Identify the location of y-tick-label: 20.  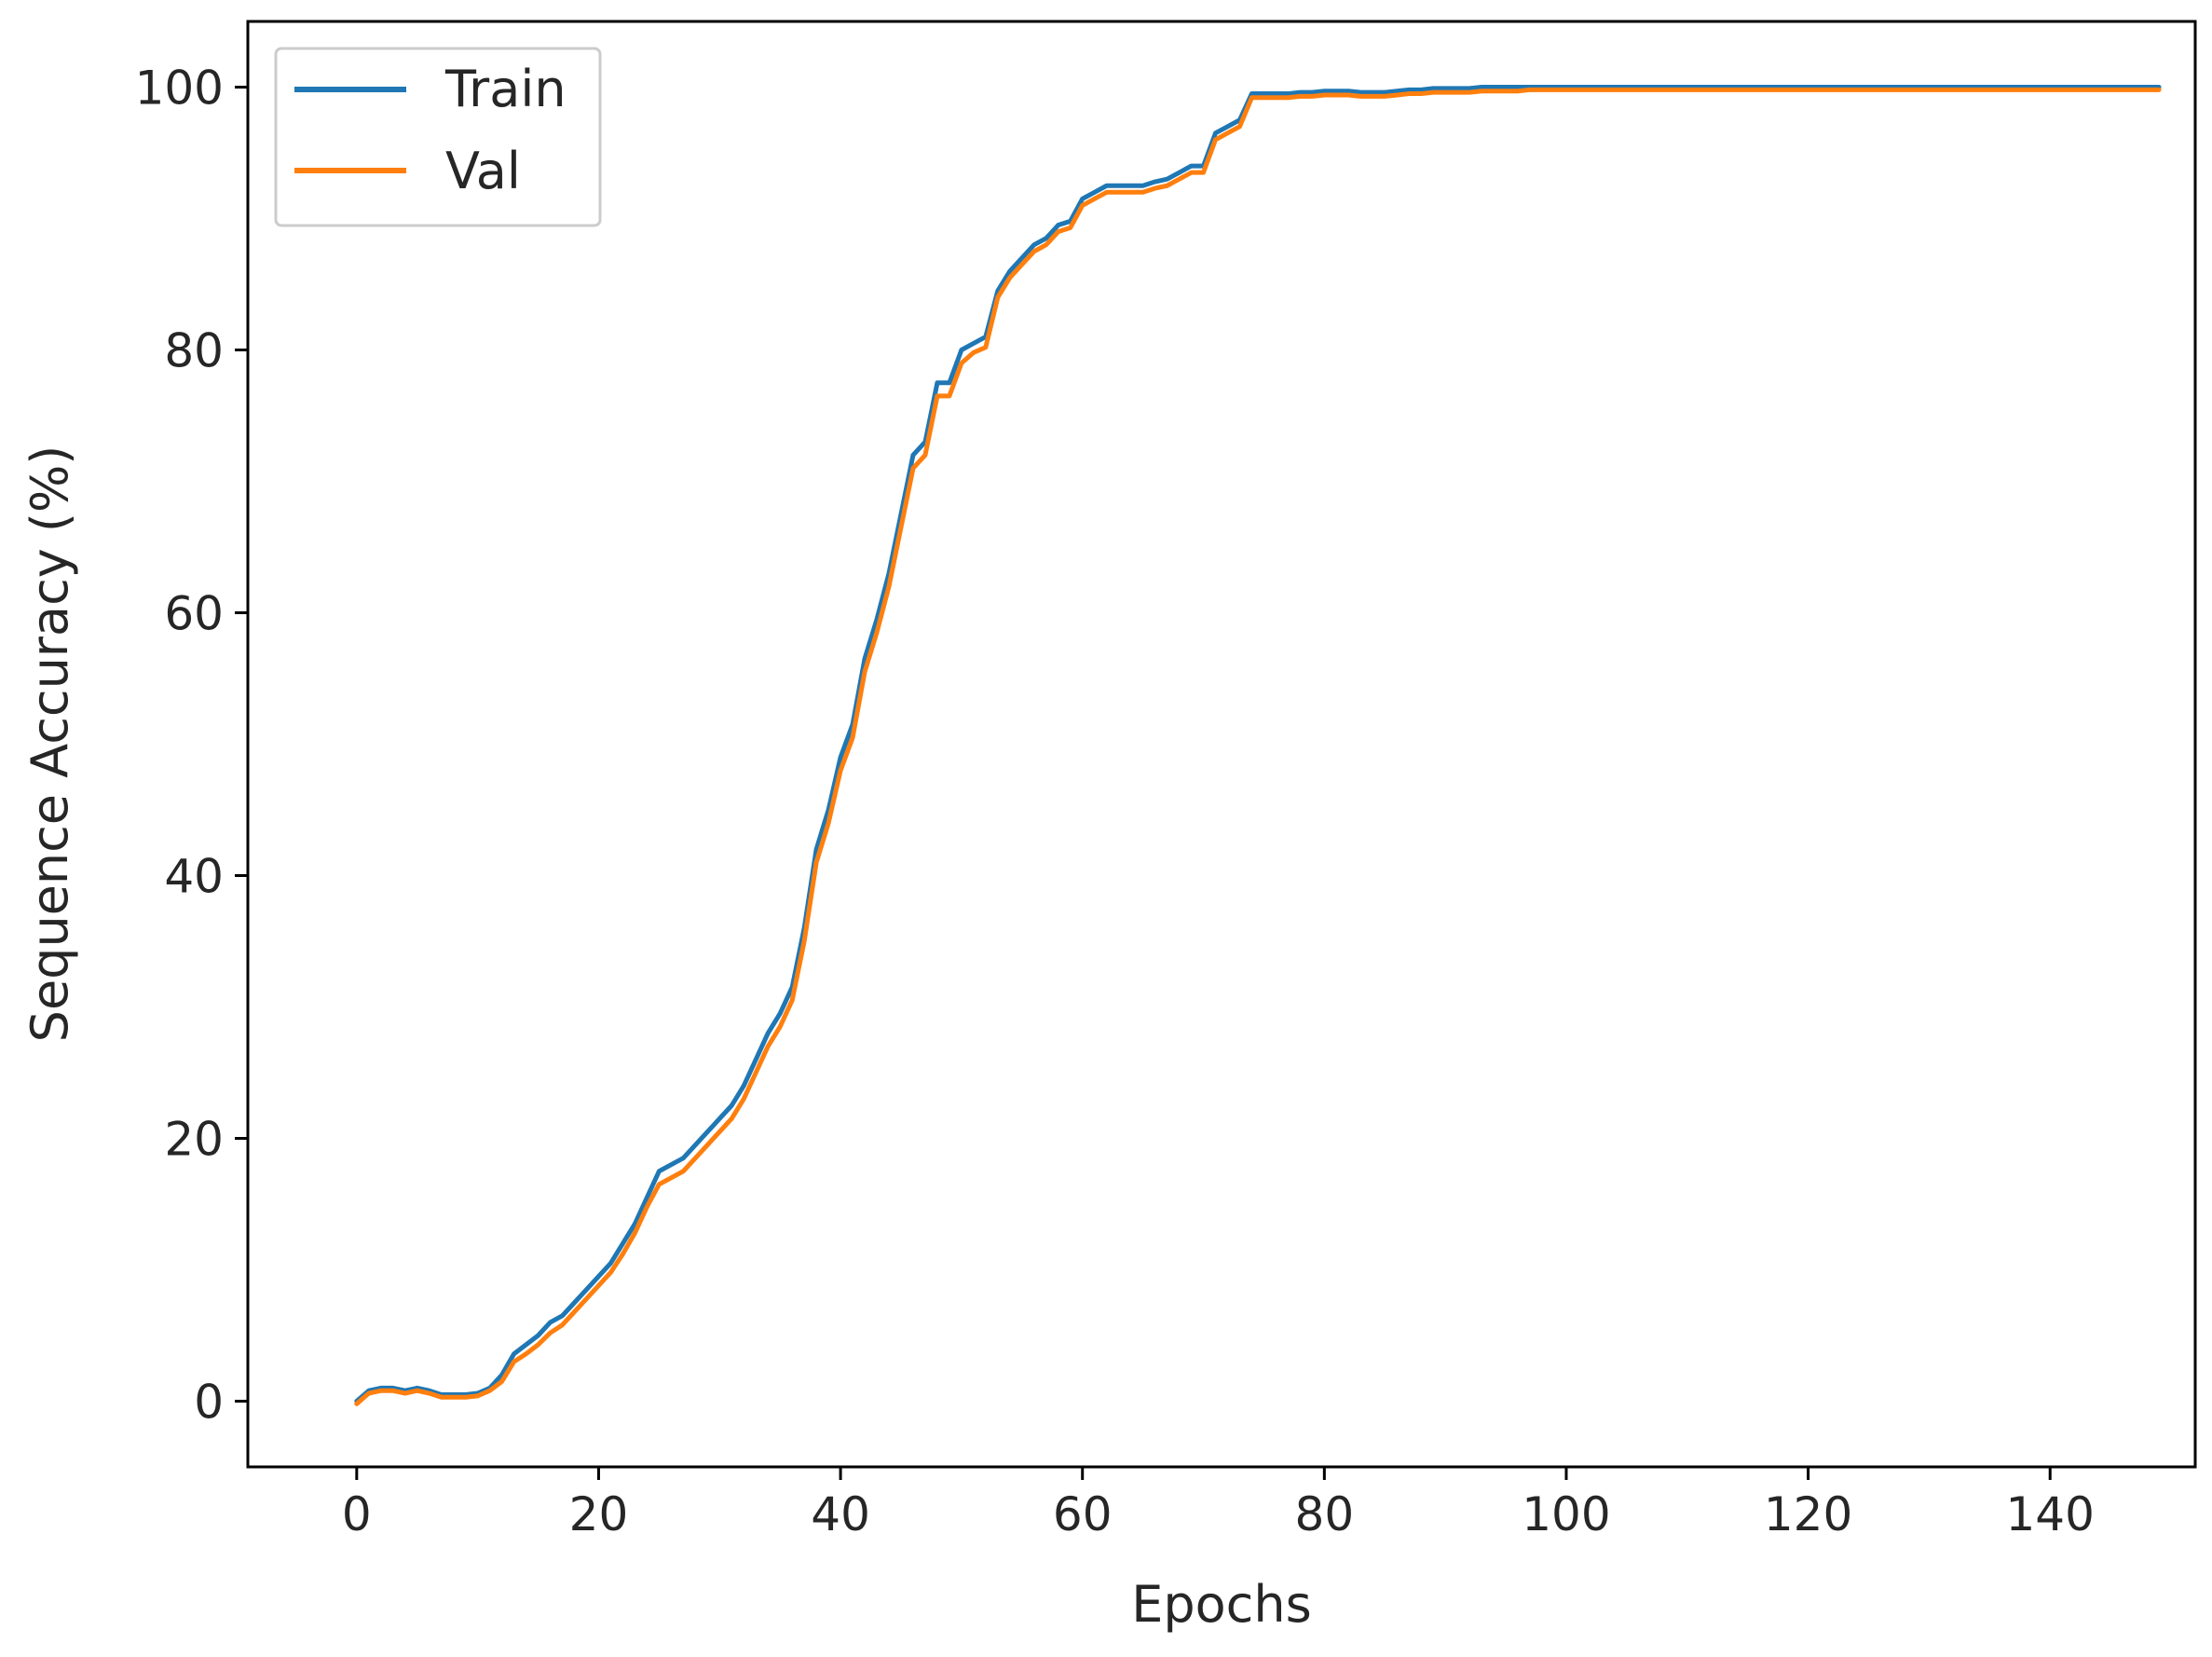
(194, 1140).